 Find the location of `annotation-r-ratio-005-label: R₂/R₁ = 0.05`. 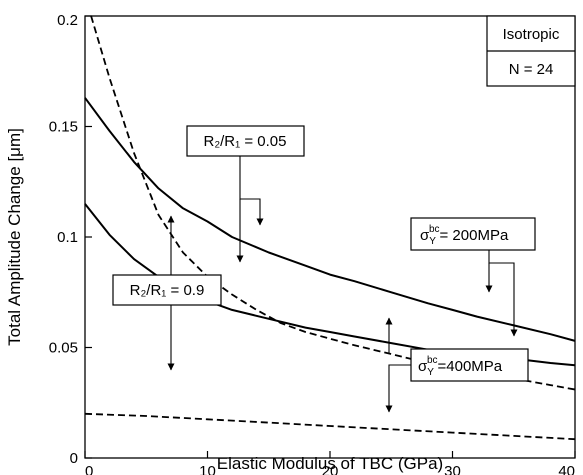

annotation-r-ratio-005-label: R₂/R₁ = 0.05 is located at coordinates (244, 141).